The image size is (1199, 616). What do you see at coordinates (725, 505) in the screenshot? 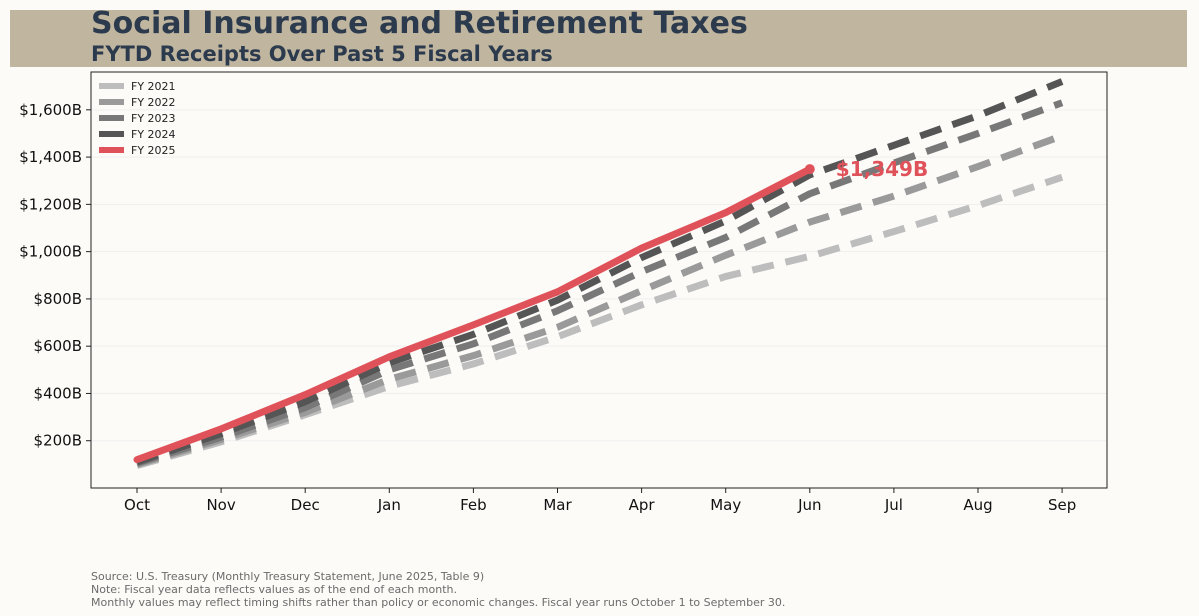
I see `x-tick-label: May` at bounding box center [725, 505].